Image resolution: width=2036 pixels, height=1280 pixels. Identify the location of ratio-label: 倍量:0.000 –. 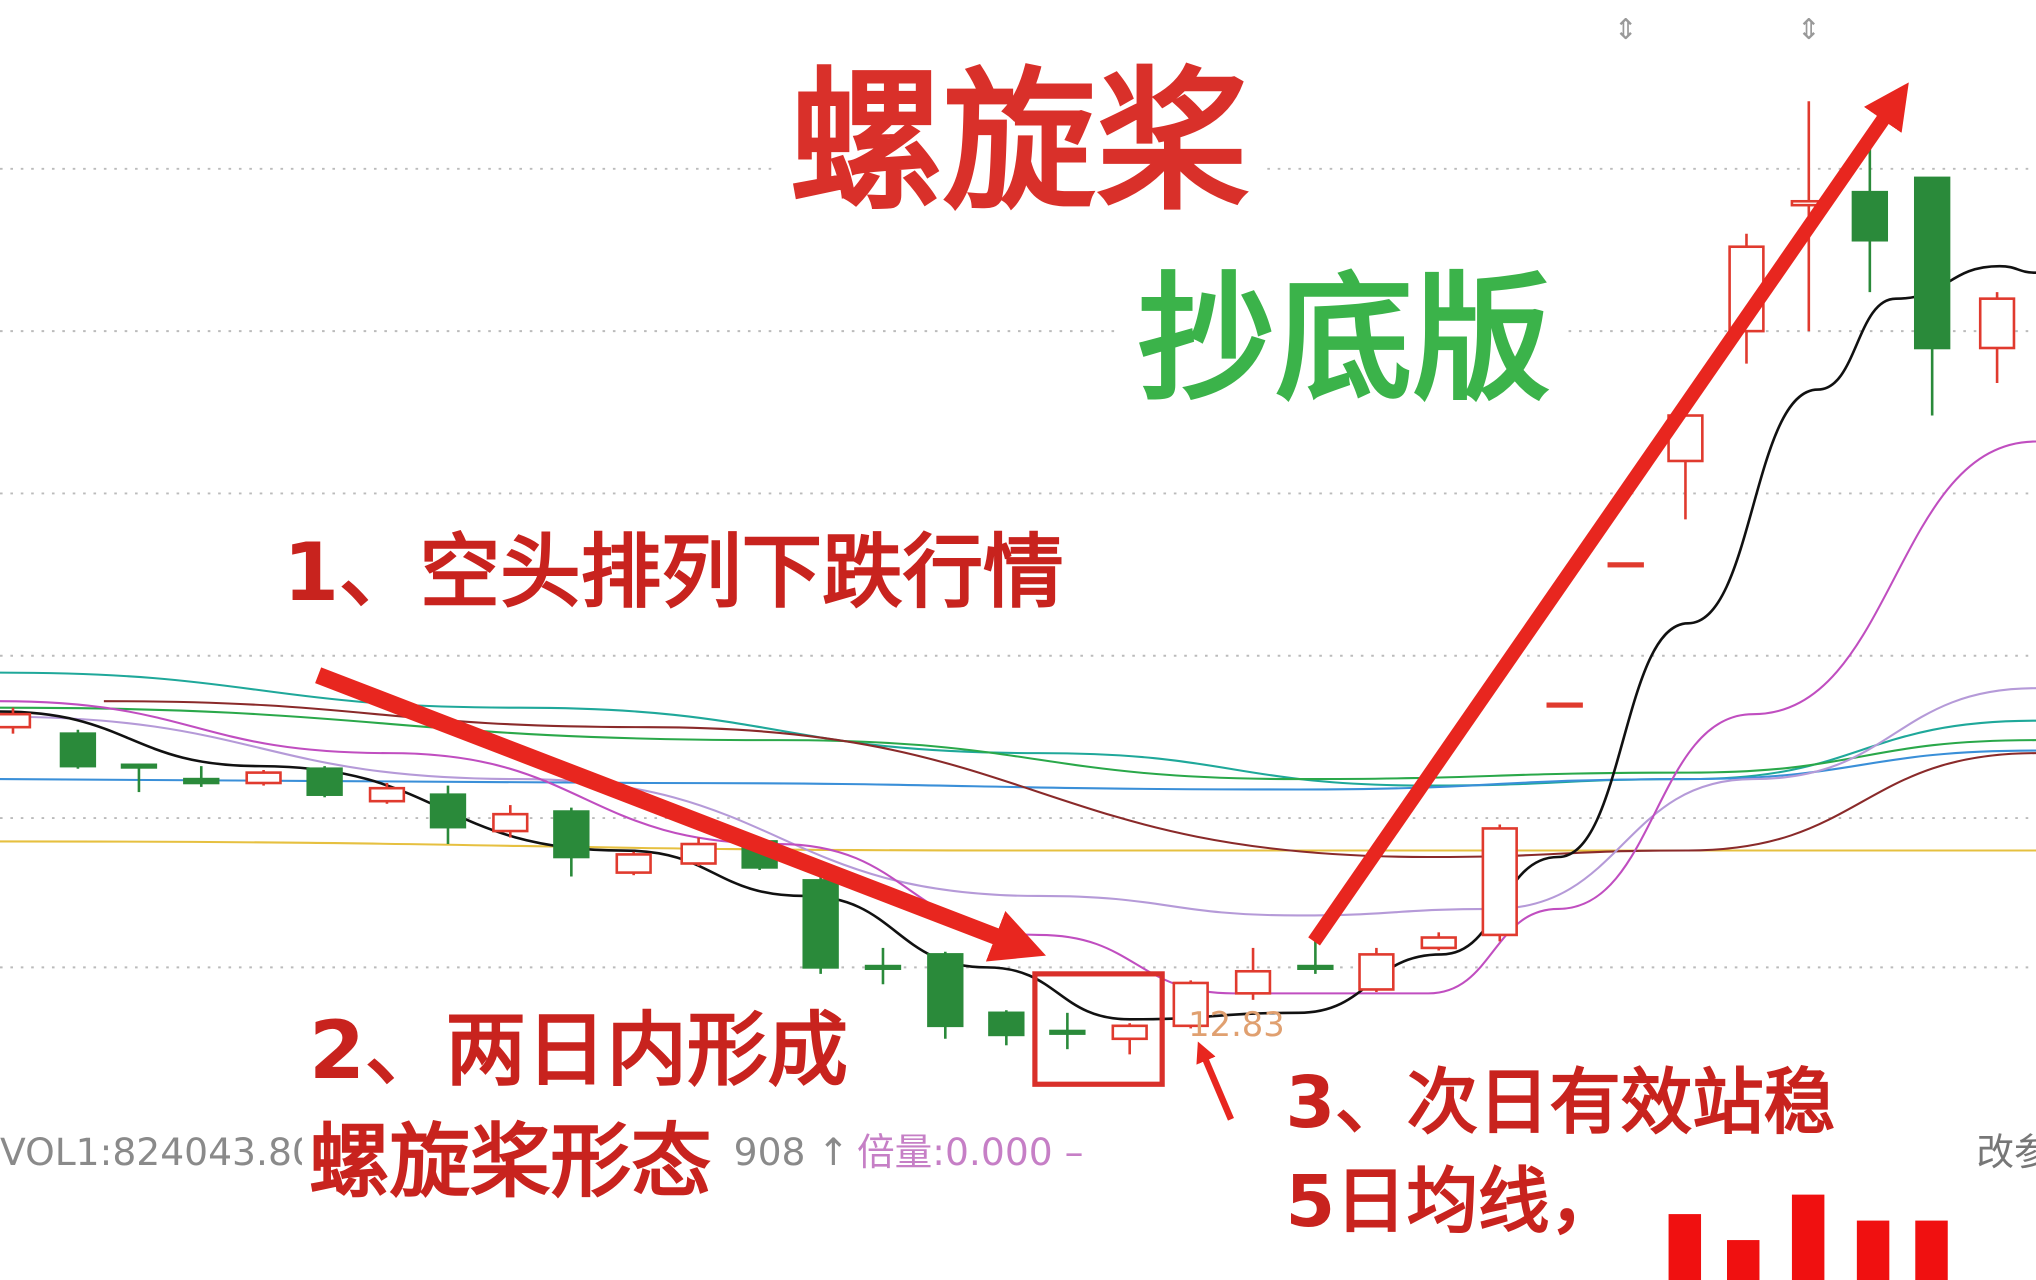
(970, 1152).